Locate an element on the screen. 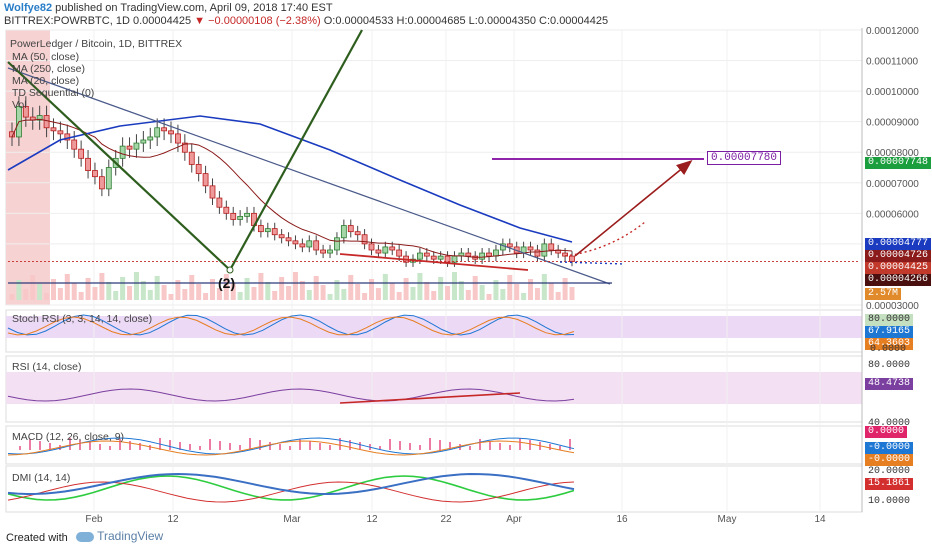 This screenshot has height=550, width=932. last-price: 0.00004425 is located at coordinates (162, 21).